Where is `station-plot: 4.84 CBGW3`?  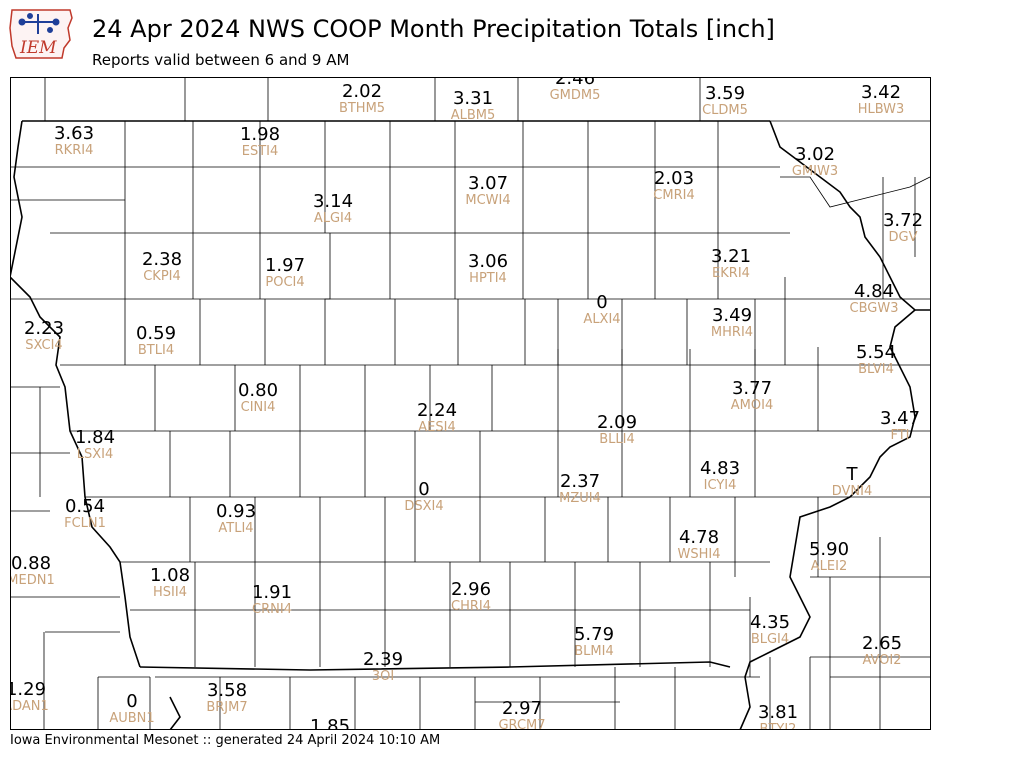
station-plot: 4.84 CBGW3 is located at coordinates (874, 299).